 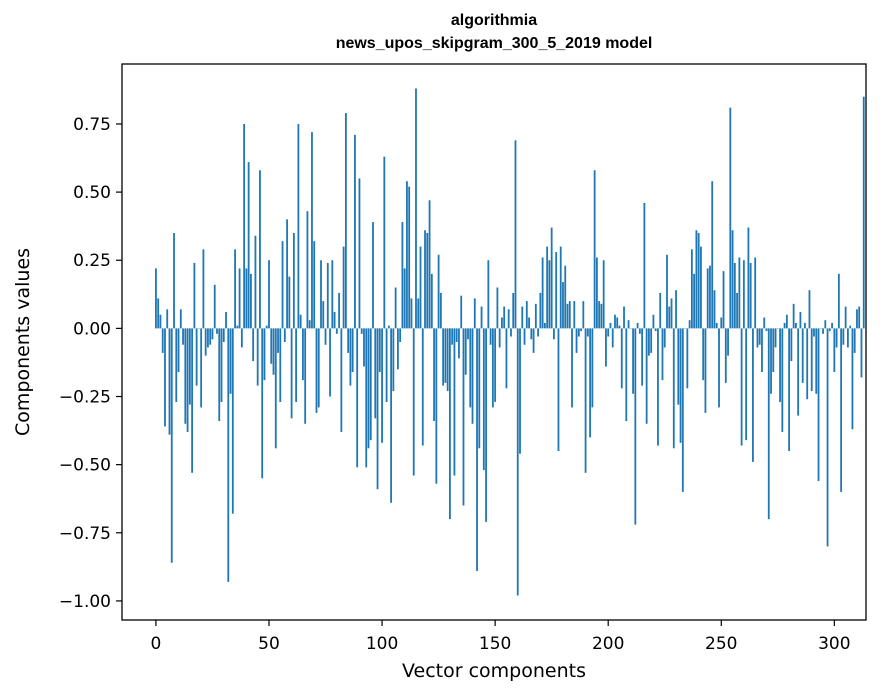 What do you see at coordinates (92, 193) in the screenshot?
I see `y-tick-label: 0.50` at bounding box center [92, 193].